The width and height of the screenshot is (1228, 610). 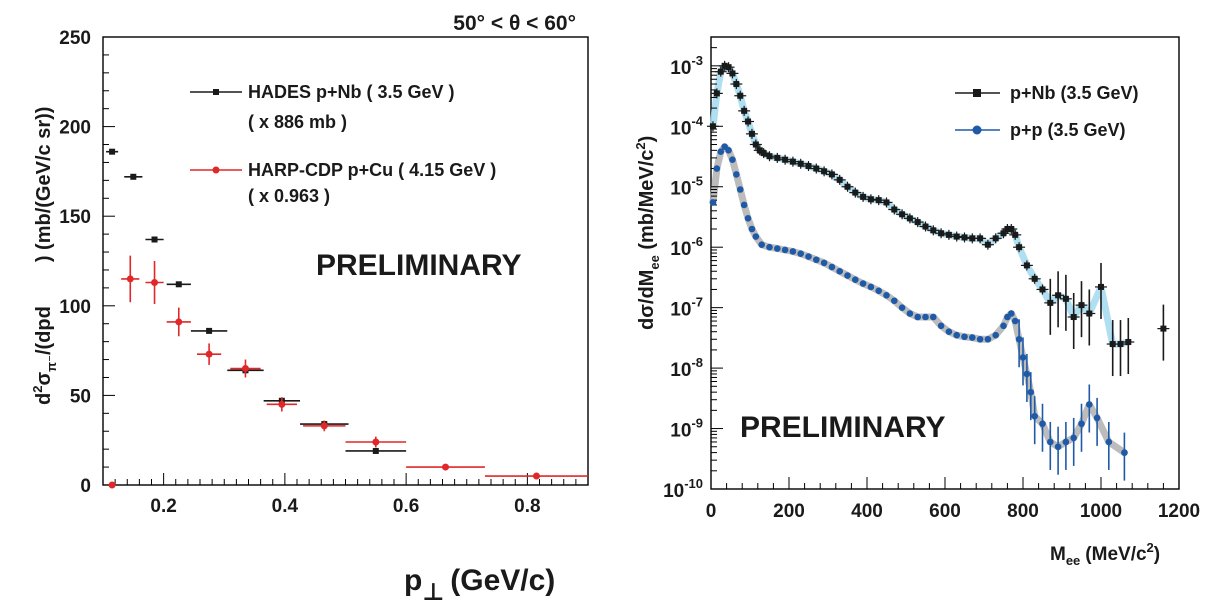 What do you see at coordinates (297, 122) in the screenshot?
I see `legend-hades-scale: ( x 886 mb )` at bounding box center [297, 122].